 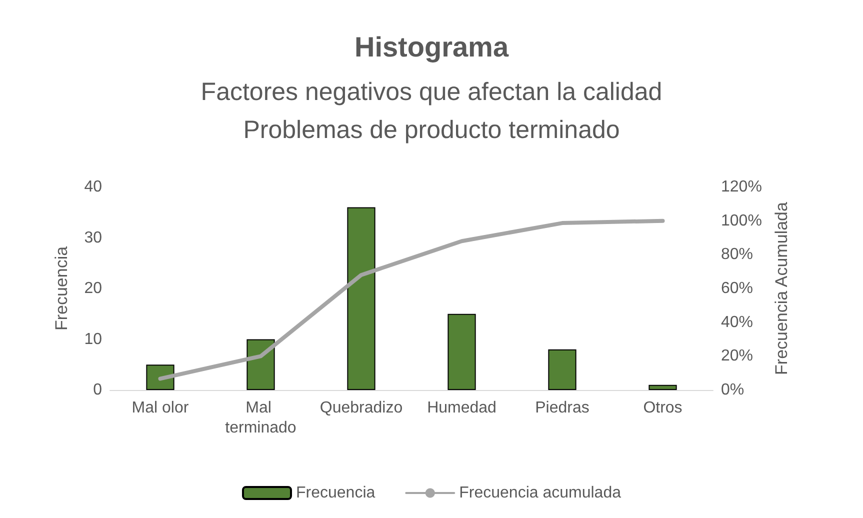 I want to click on x-tick-label: Quebradizo, so click(x=361, y=408).